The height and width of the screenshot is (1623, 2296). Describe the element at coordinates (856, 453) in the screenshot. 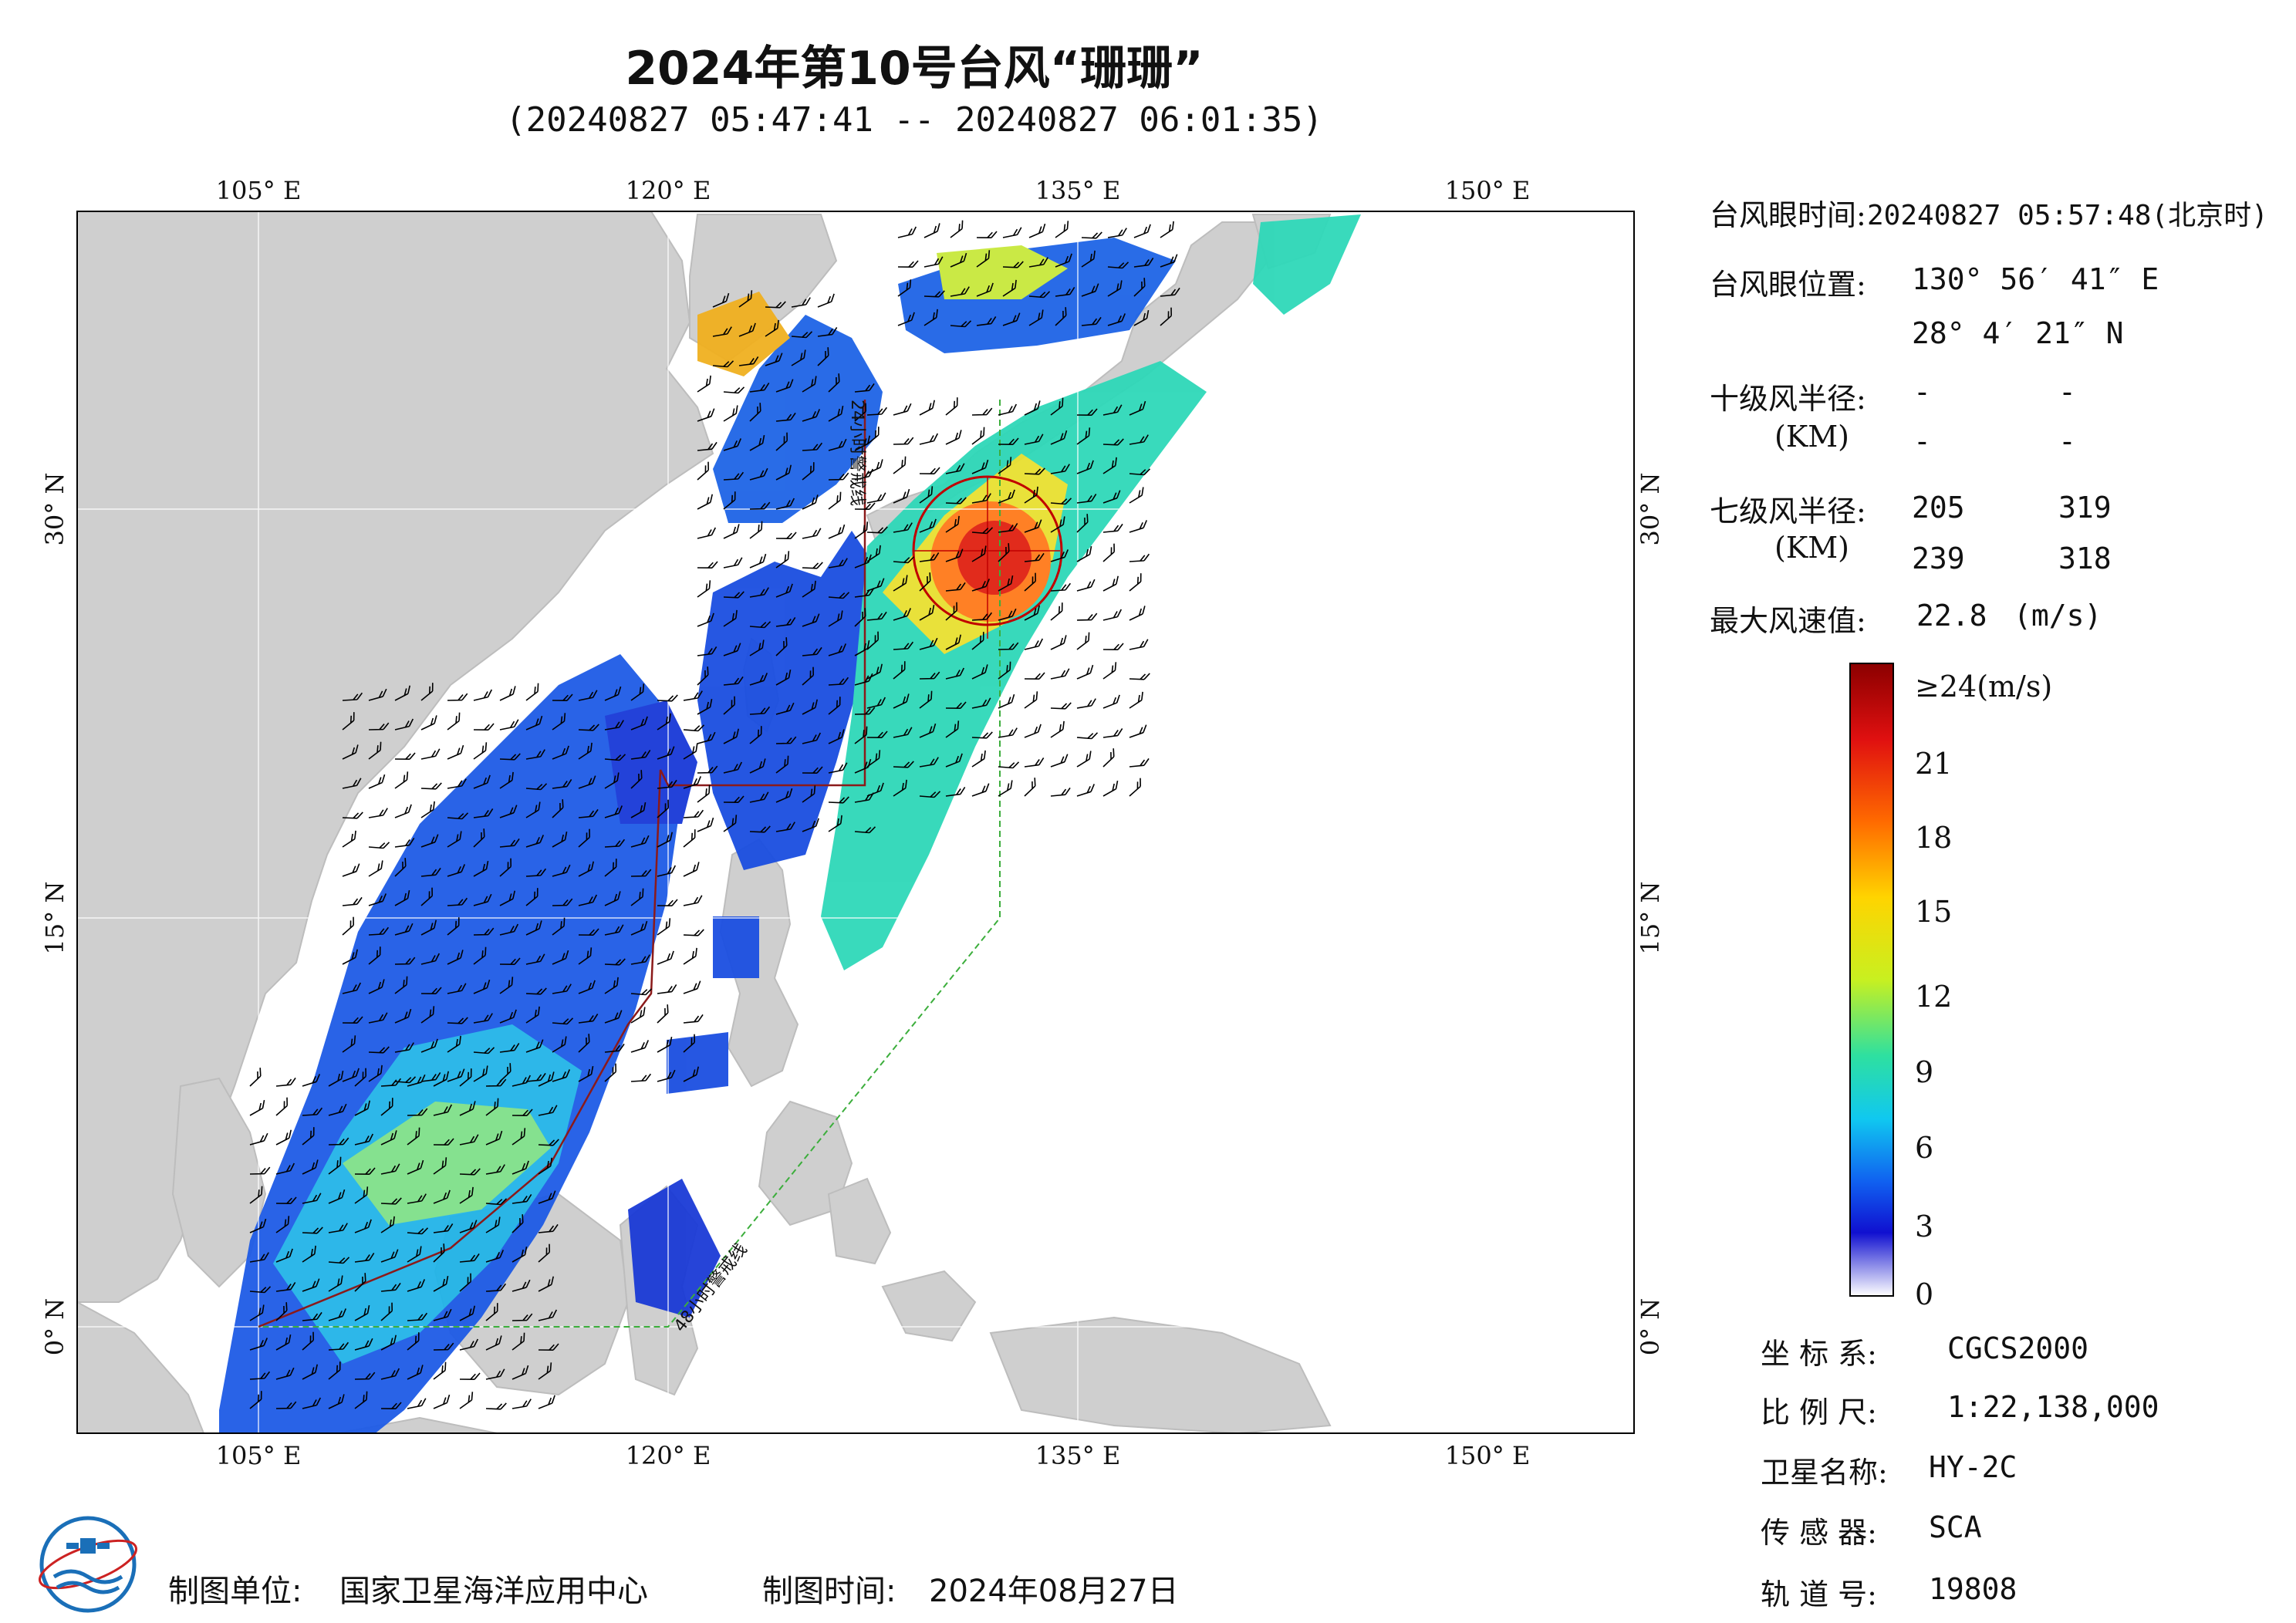

I see `warning-line-24h-label: 24小时警戒线` at that location.